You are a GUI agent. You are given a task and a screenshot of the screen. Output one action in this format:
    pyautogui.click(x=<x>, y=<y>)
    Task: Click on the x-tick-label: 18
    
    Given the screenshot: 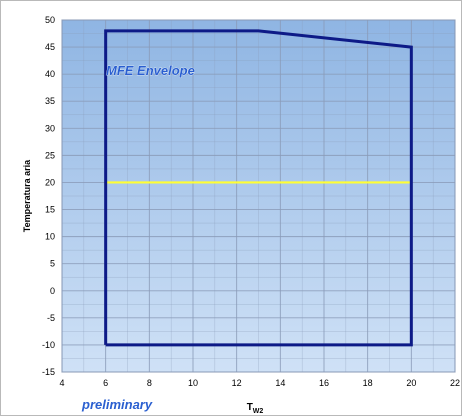 What is the action you would take?
    pyautogui.click(x=368, y=383)
    